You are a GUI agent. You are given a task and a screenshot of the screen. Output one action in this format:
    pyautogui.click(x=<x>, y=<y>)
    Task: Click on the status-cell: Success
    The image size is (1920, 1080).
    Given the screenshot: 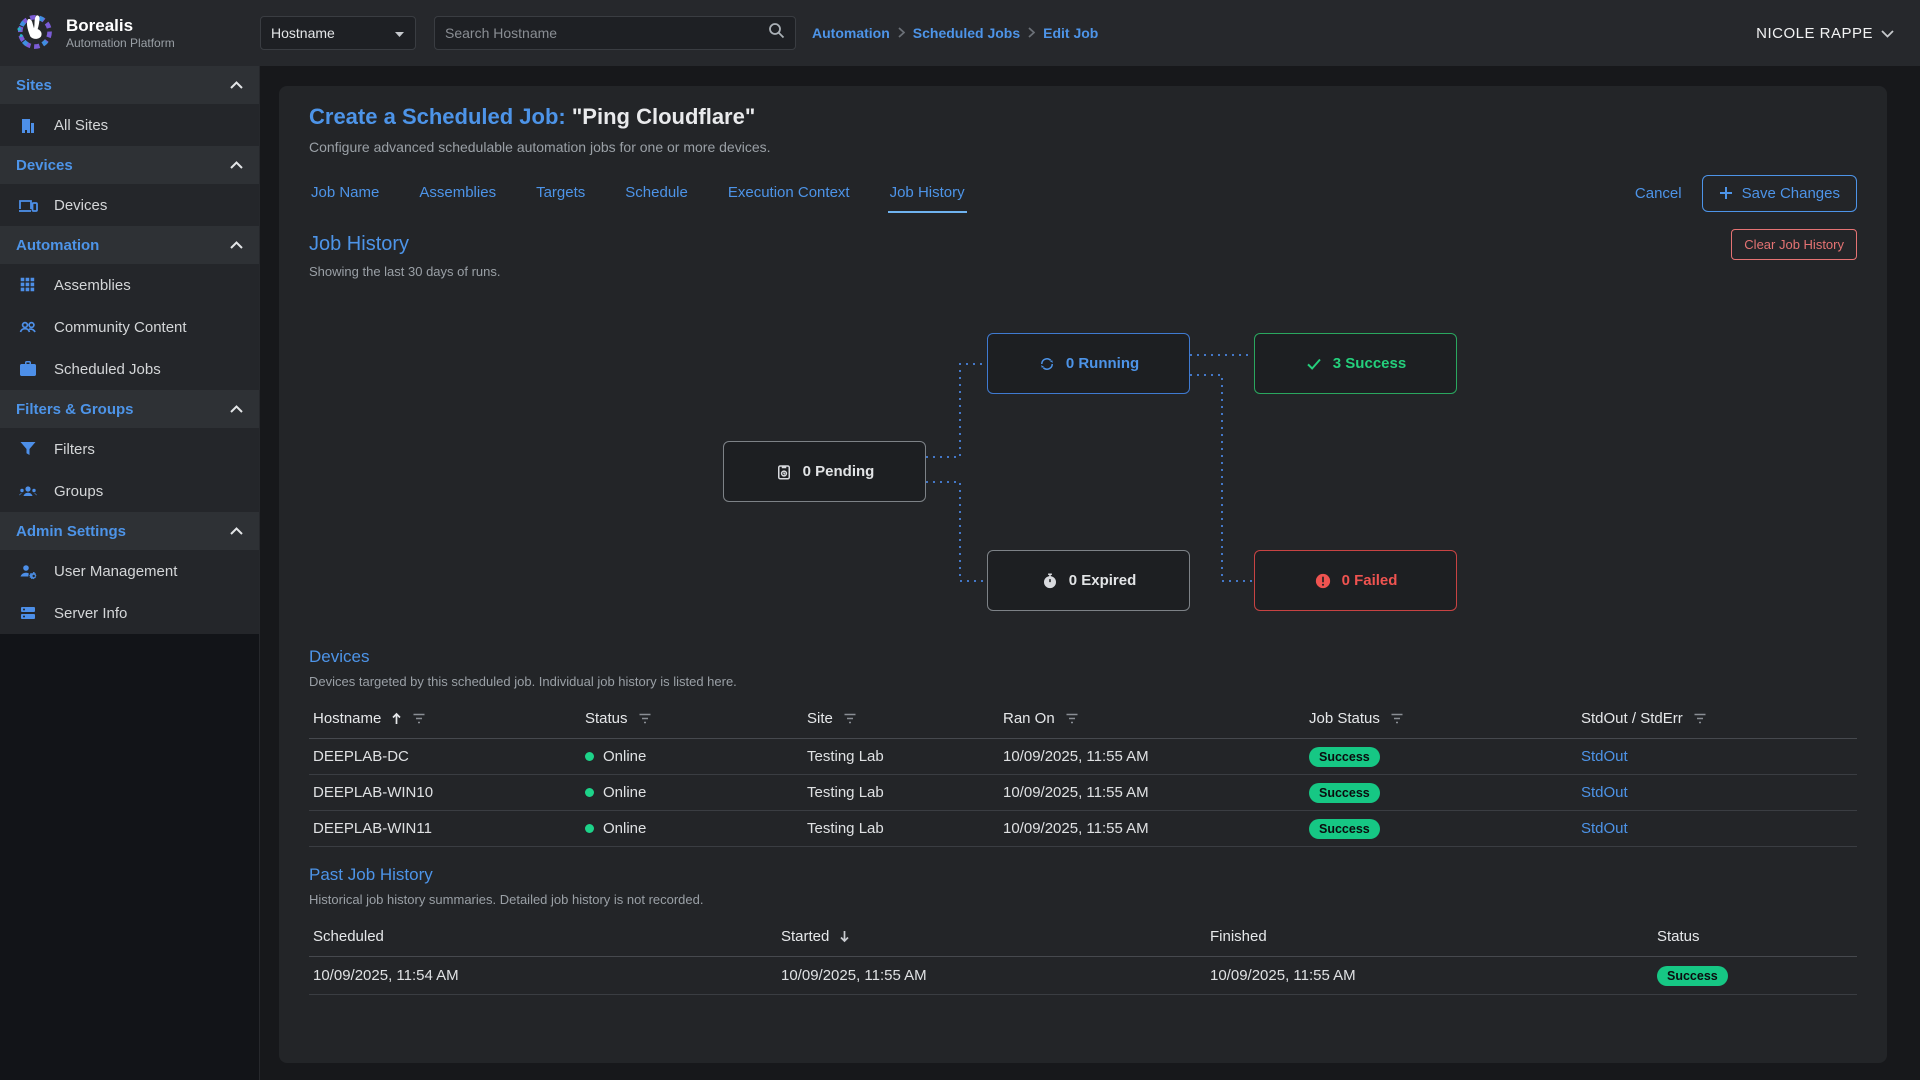 What is the action you would take?
    pyautogui.click(x=1755, y=975)
    